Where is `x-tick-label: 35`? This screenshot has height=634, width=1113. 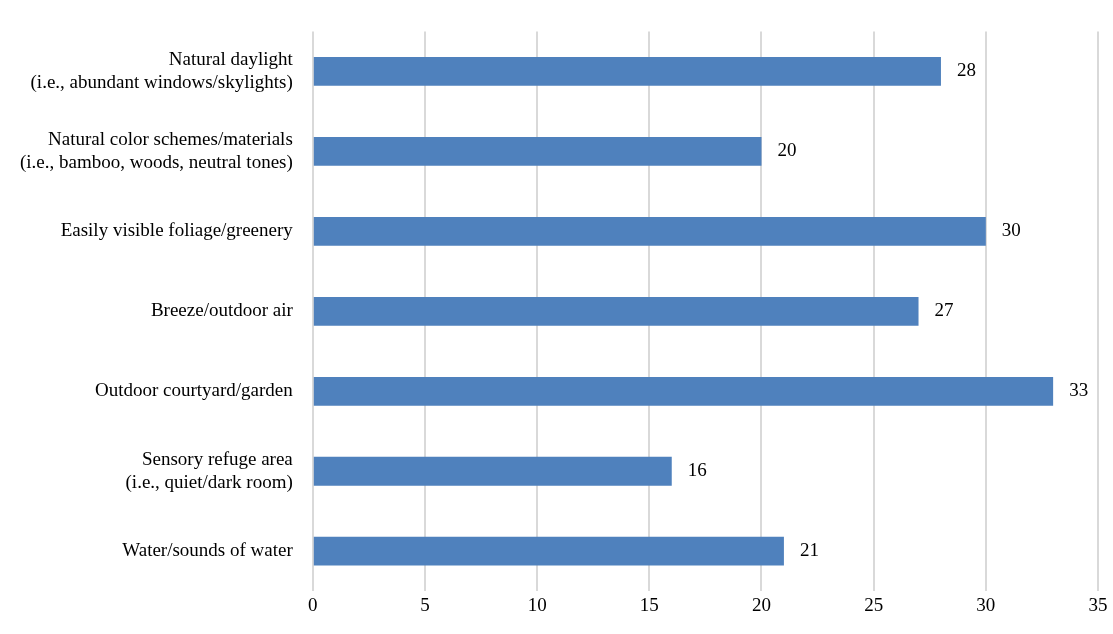 x-tick-label: 35 is located at coordinates (1098, 604).